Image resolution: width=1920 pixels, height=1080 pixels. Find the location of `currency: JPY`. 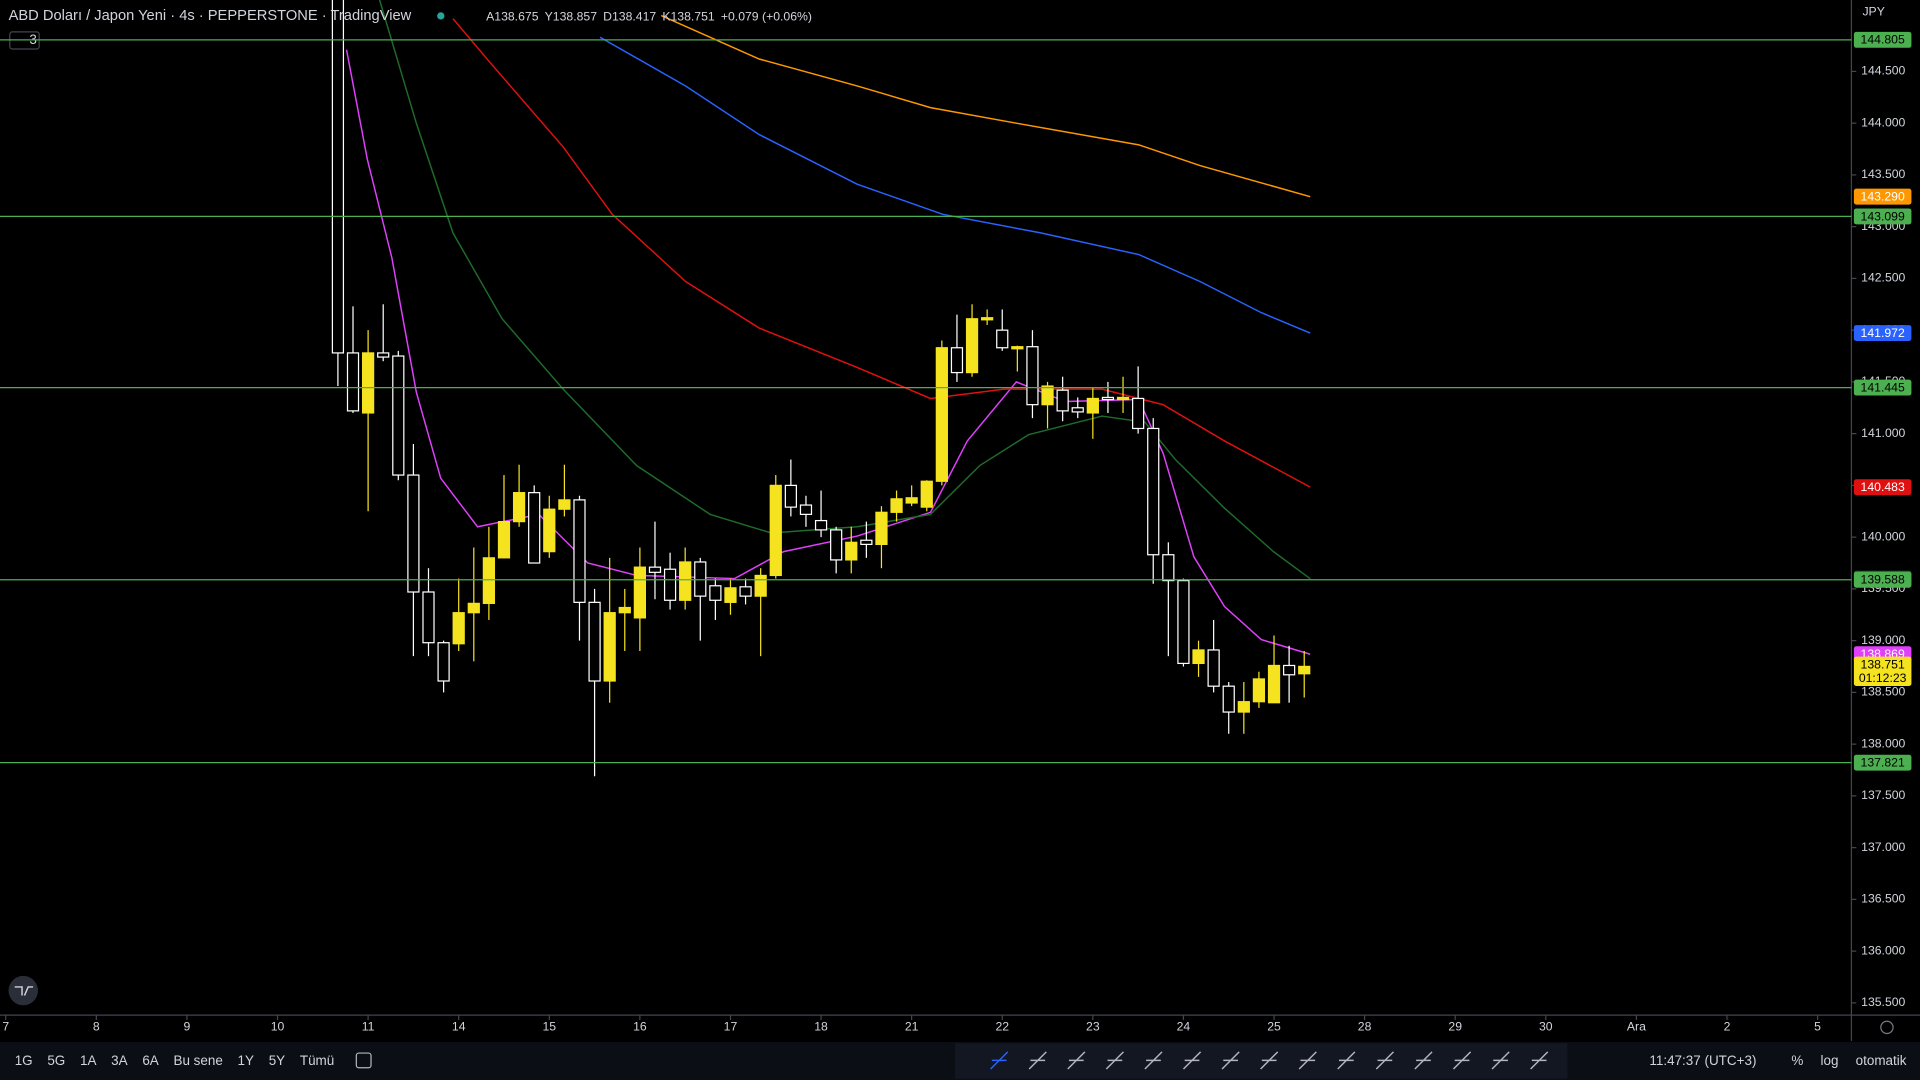

currency: JPY is located at coordinates (1873, 11).